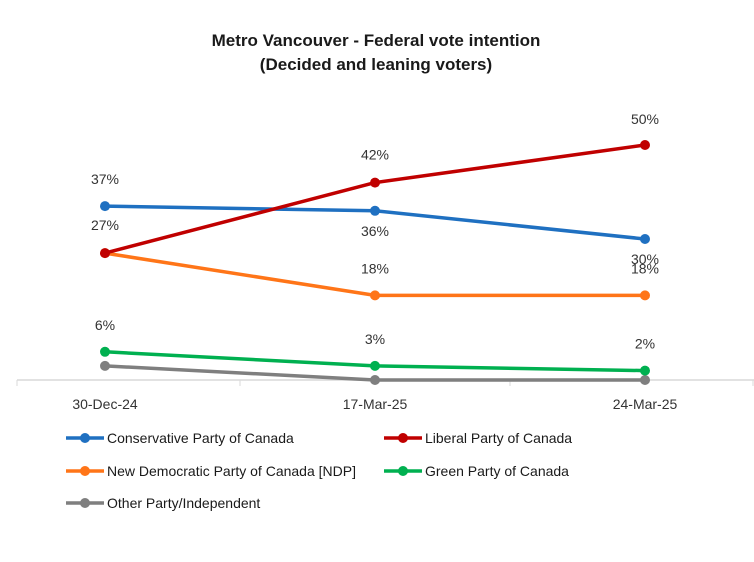 The height and width of the screenshot is (562, 754). I want to click on legend-label: Green Party of Canada, so click(497, 471).